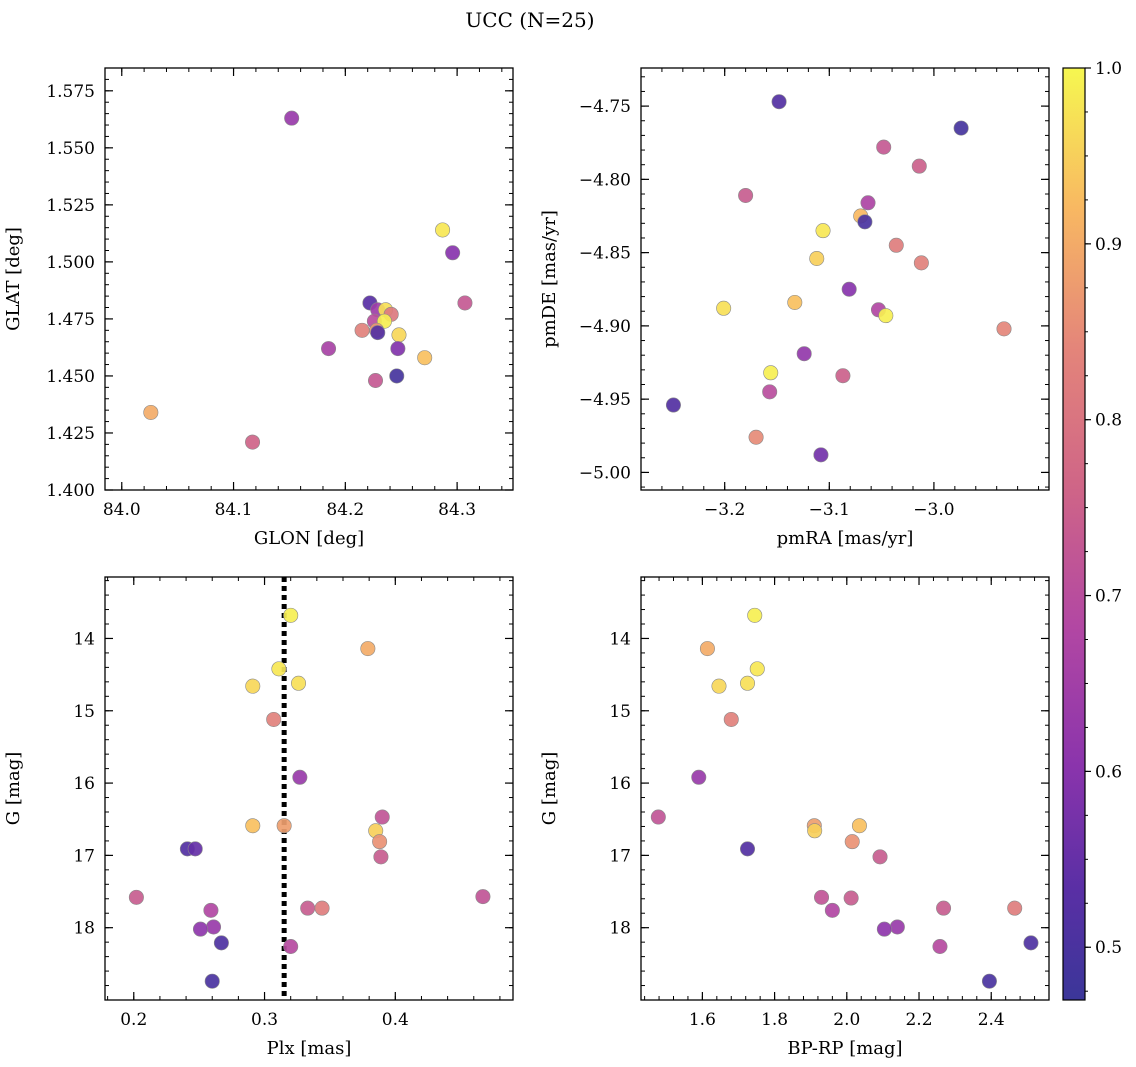 The width and height of the screenshot is (1136, 1067). I want to click on x-tick-label: 0.4, so click(395, 1020).